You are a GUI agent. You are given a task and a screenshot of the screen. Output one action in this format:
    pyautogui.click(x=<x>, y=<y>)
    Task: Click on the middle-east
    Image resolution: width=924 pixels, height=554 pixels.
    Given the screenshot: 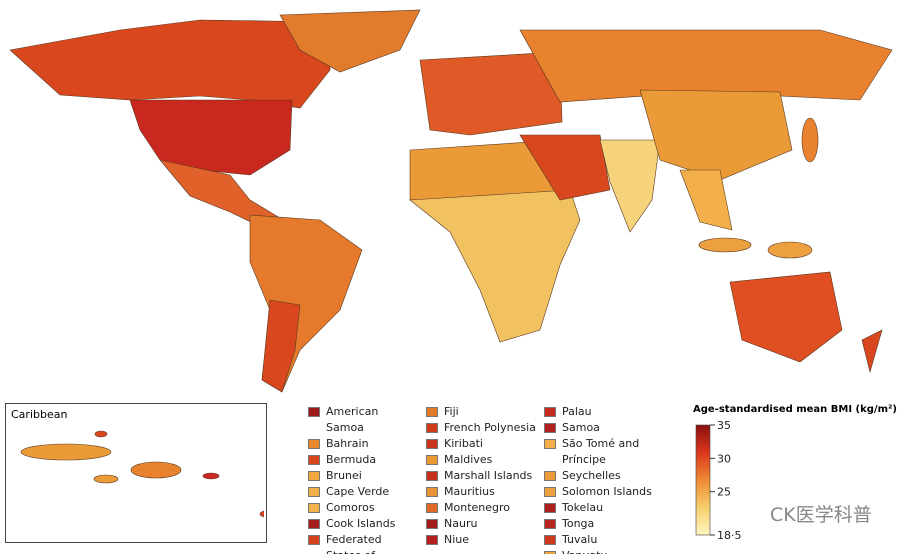 What is the action you would take?
    pyautogui.click(x=565, y=167)
    